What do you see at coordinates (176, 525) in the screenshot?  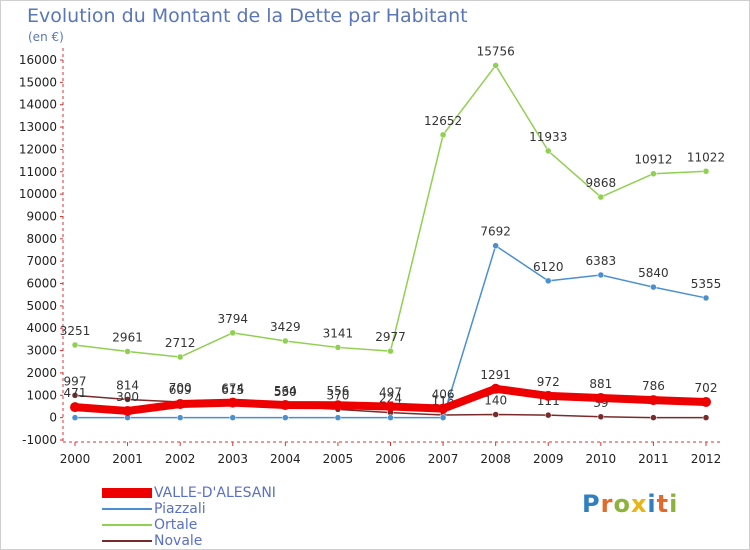 I see `legend-label-ortale: Ortale` at bounding box center [176, 525].